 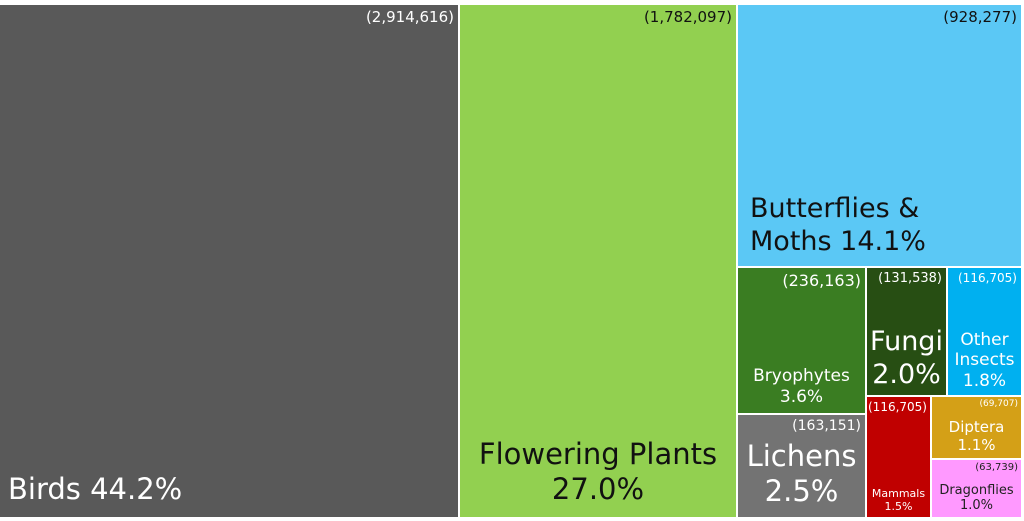 What do you see at coordinates (898, 506) in the screenshot?
I see `percent-label: 1.5%` at bounding box center [898, 506].